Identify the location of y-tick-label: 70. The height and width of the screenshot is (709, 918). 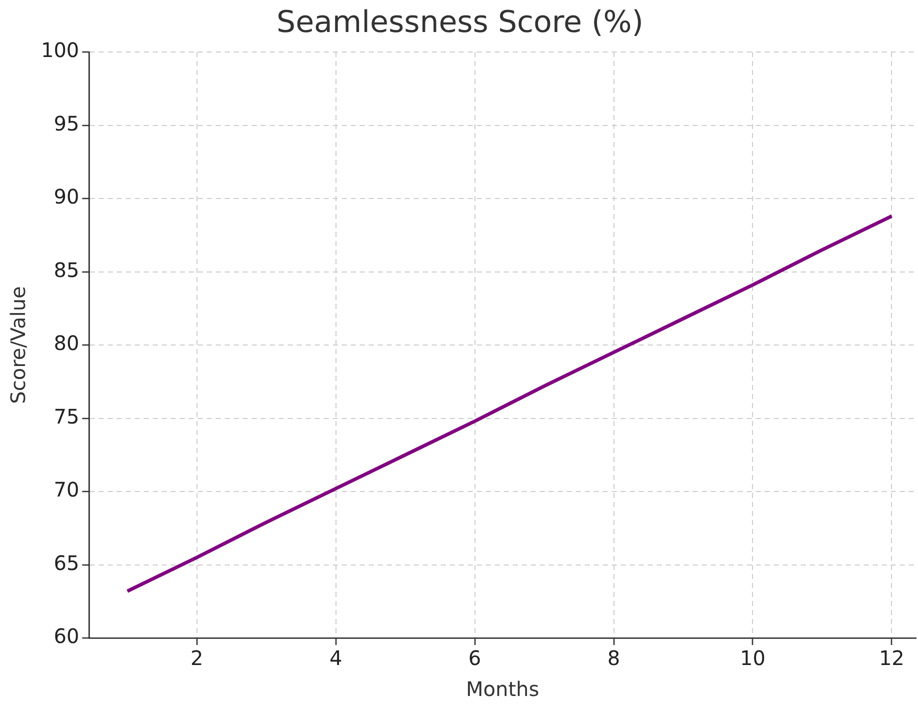
(67, 490).